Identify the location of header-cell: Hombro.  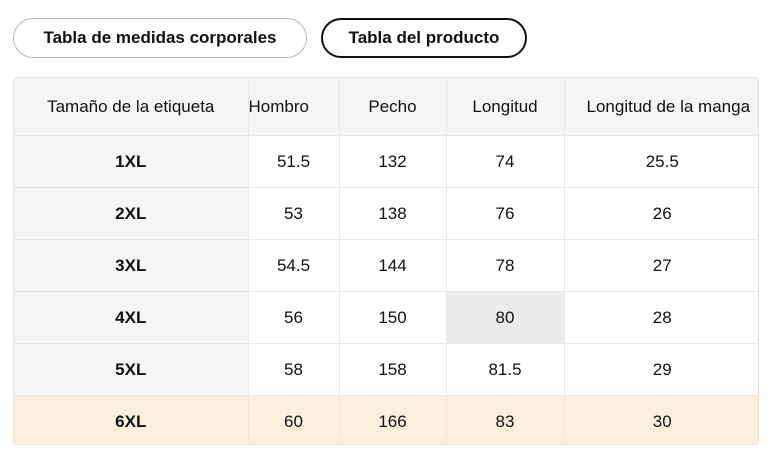
(294, 107).